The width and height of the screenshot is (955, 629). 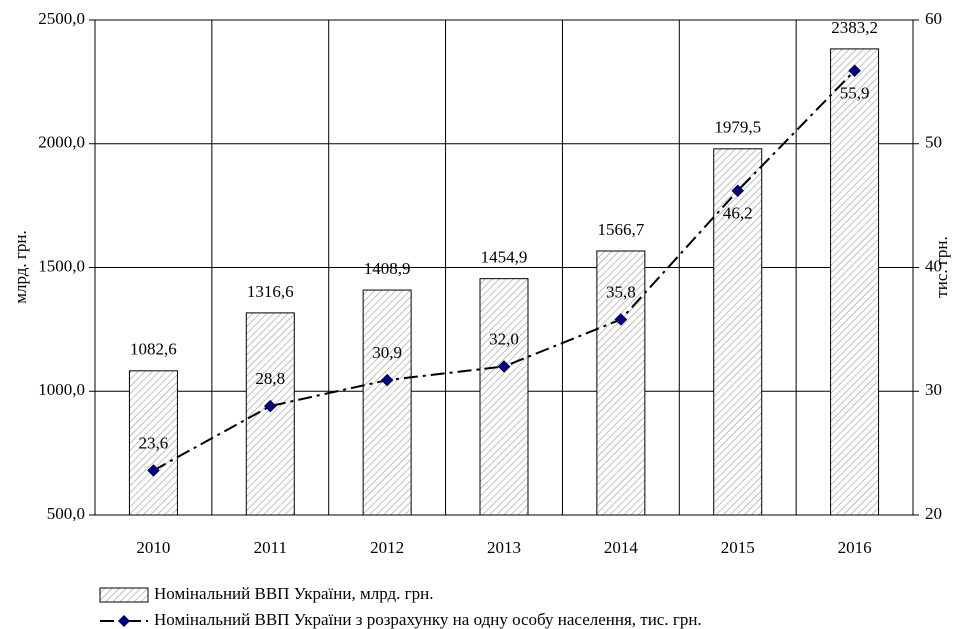 I want to click on y-tick-label: 2500,0, so click(x=61, y=18).